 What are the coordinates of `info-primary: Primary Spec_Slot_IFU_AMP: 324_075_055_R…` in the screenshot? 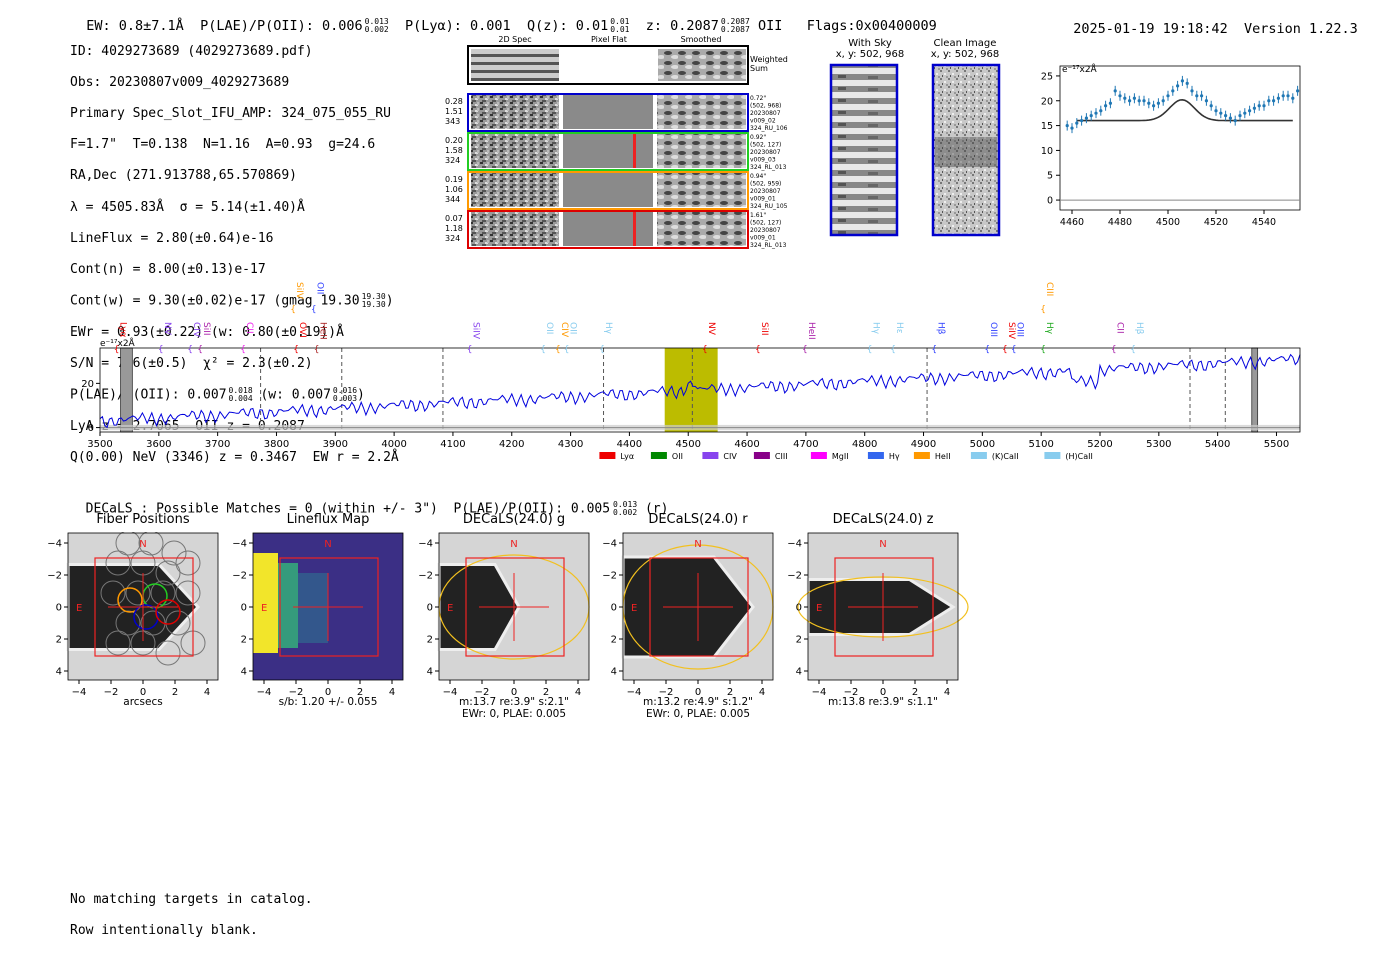 It's located at (230, 113).